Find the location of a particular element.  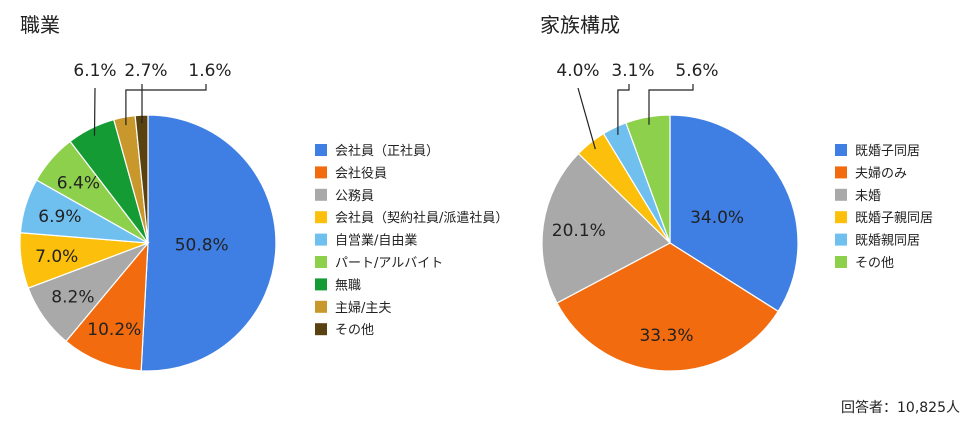

slice-value-label: 20.1% is located at coordinates (579, 231).